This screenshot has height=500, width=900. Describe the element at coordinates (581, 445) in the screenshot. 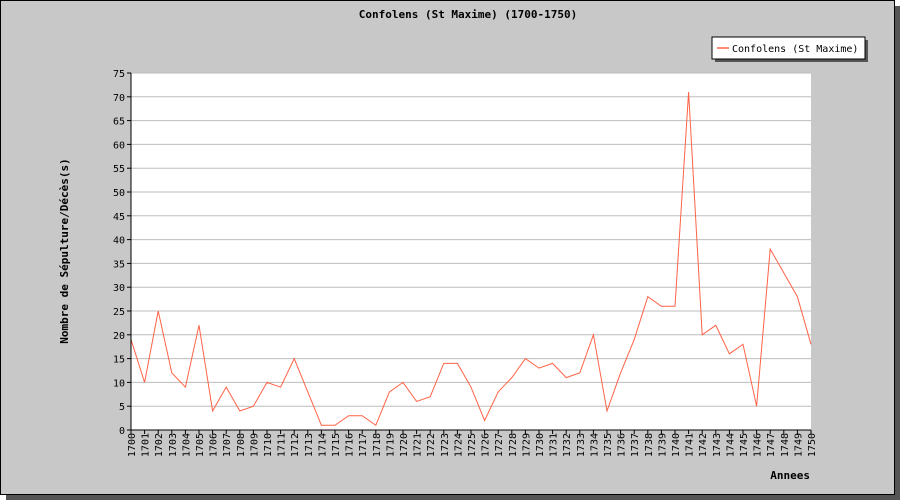

I see `x-tick-label: 1733` at that location.